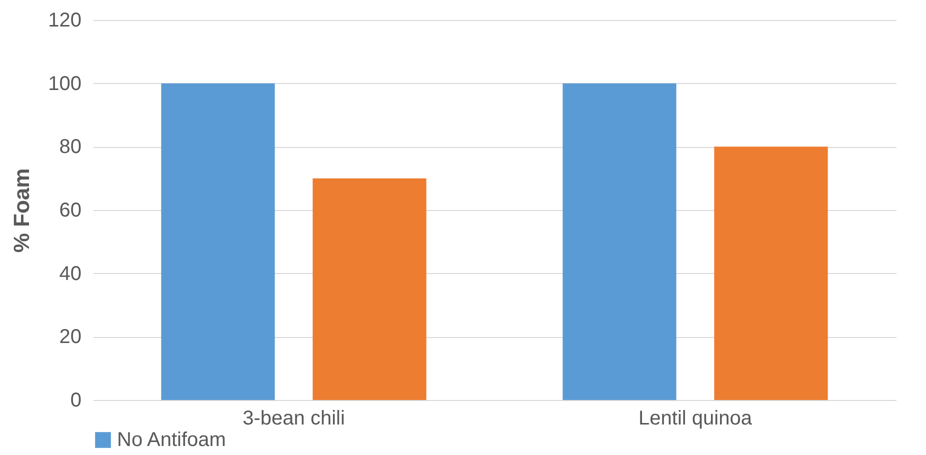 The height and width of the screenshot is (455, 926). I want to click on y-tick-label: 20, so click(70, 337).